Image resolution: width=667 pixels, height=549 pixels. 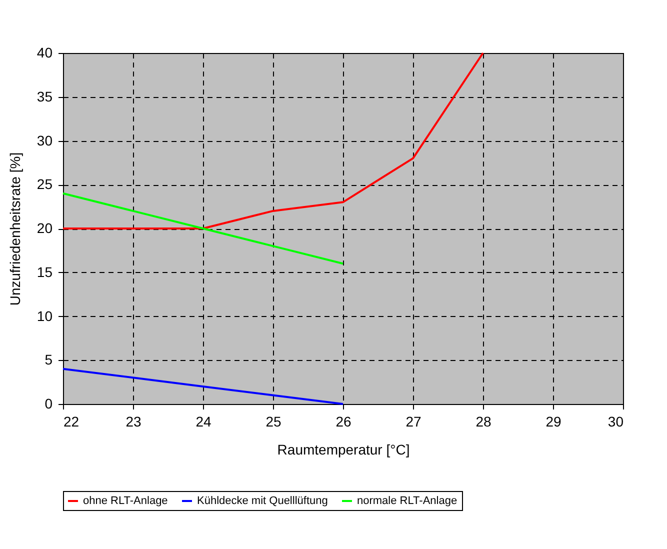 What do you see at coordinates (274, 422) in the screenshot?
I see `x-tick-label: 25` at bounding box center [274, 422].